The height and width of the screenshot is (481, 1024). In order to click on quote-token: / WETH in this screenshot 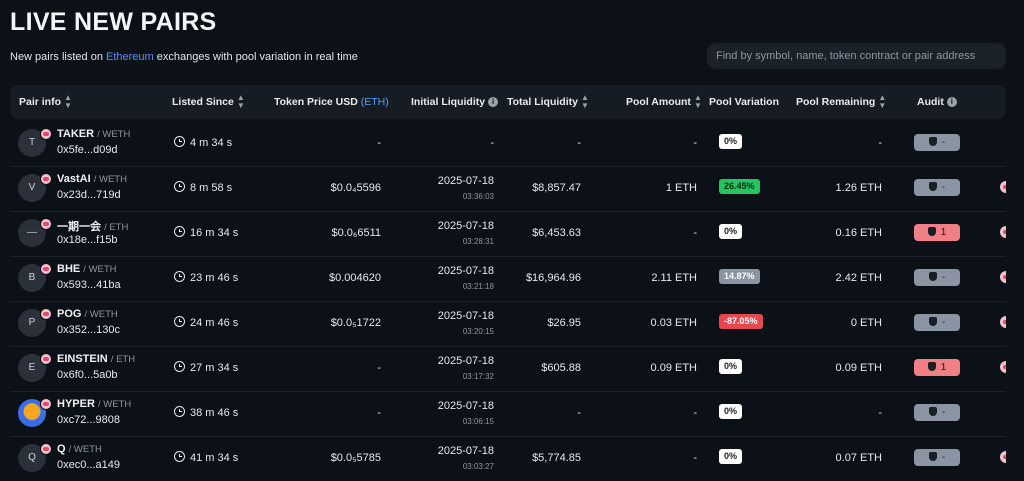, I will do `click(101, 314)`.